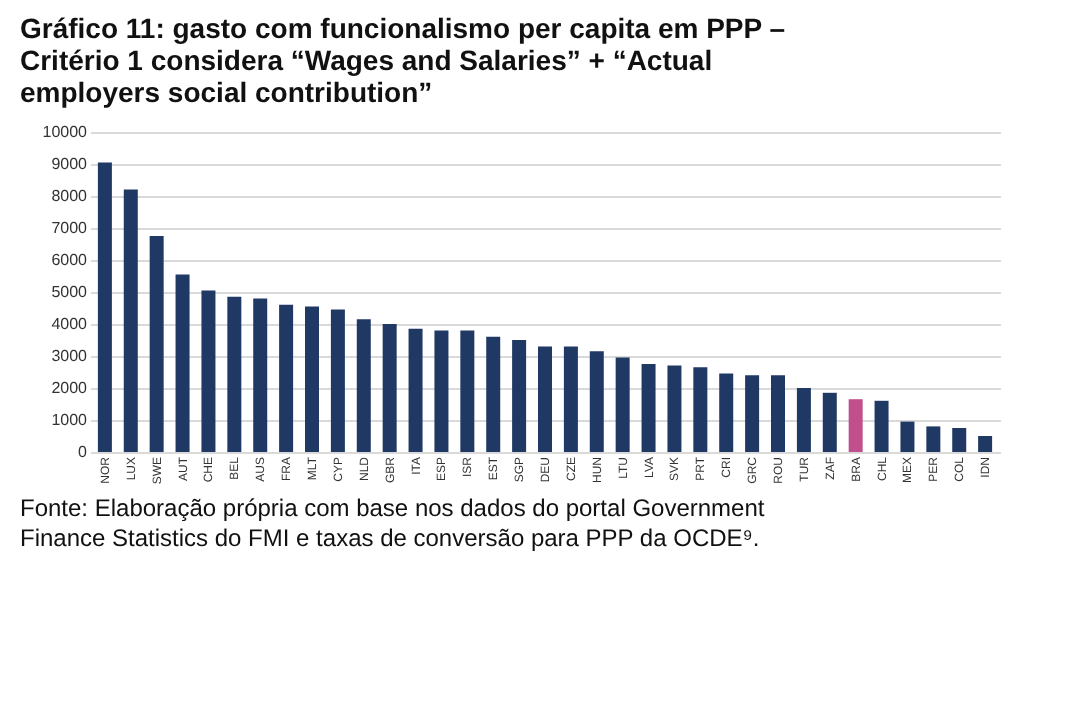 This screenshot has width=1086, height=706. Describe the element at coordinates (70, 388) in the screenshot. I see `y-tick-label: 2000` at that location.